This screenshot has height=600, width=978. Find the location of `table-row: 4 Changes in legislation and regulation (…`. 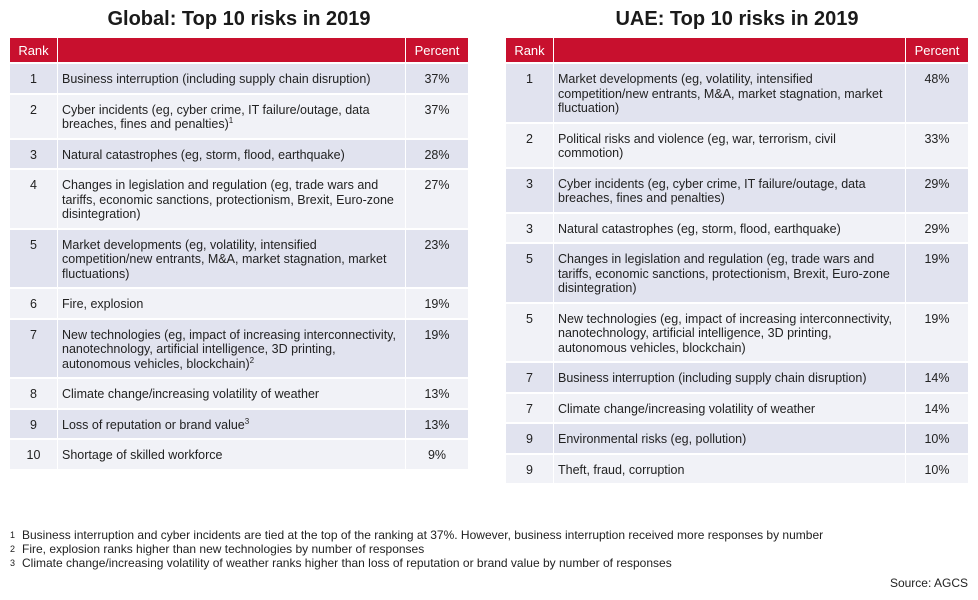

table-row: 4 Changes in legislation and regulation (… is located at coordinates (239, 198).